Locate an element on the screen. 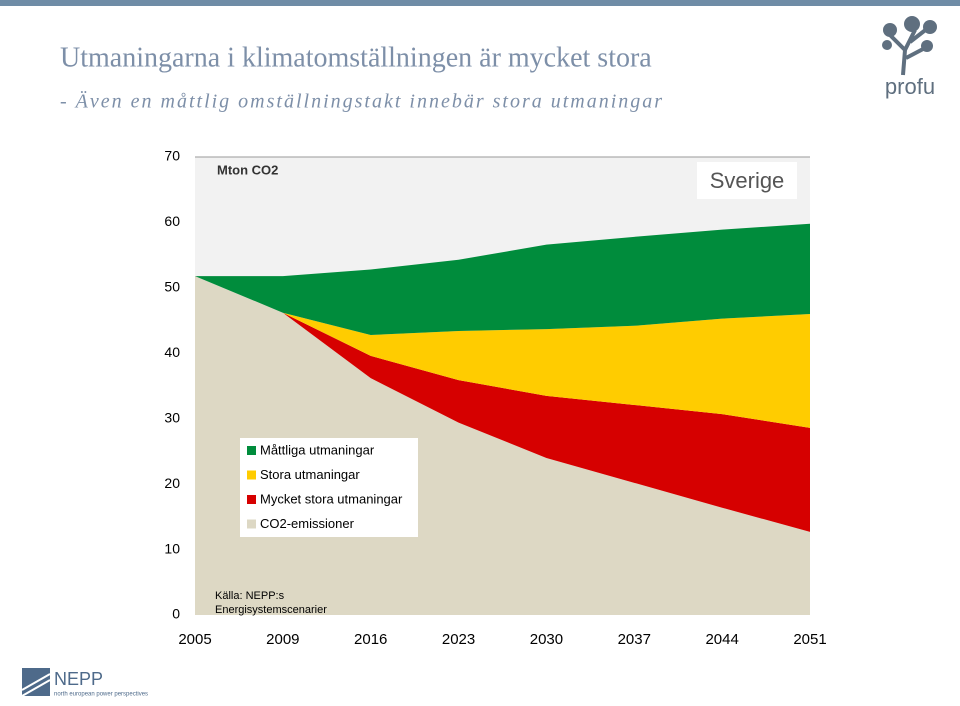 This screenshot has height=706, width=960. y-tick-label: 10 is located at coordinates (172, 548).